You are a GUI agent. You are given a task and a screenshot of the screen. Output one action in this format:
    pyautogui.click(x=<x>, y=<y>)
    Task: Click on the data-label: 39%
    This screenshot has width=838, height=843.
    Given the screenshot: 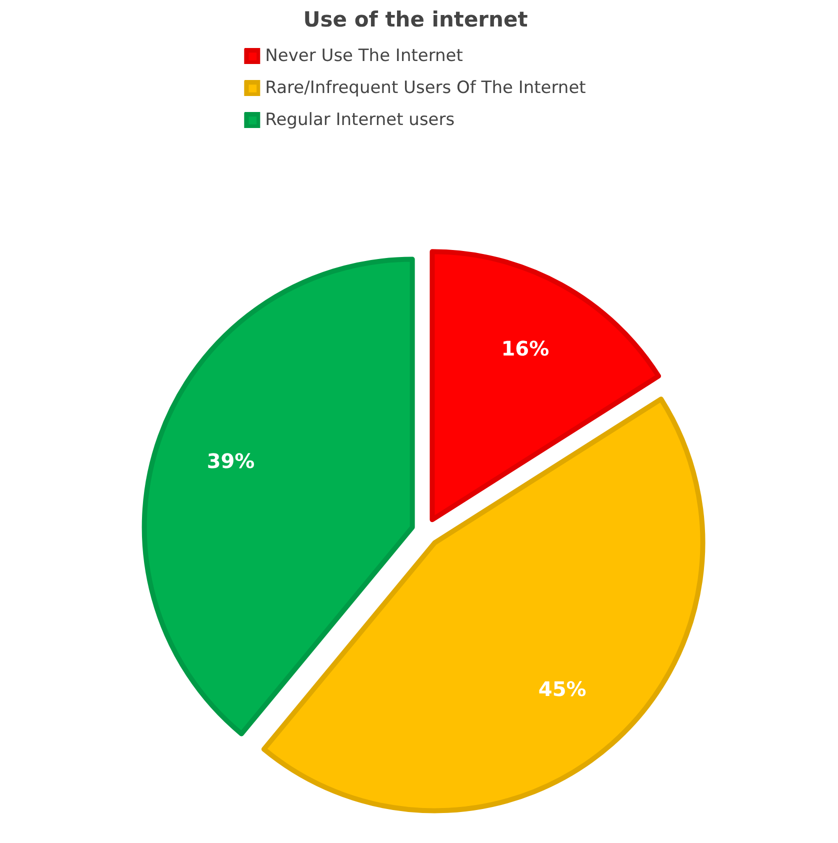 What is the action you would take?
    pyautogui.click(x=230, y=461)
    